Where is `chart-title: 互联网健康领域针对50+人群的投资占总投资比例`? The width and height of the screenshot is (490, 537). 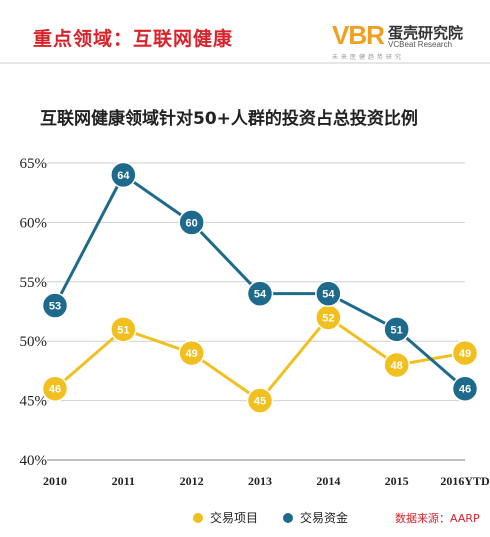
chart-title: 互联网健康领域针对50+人群的投资占总投资比例 is located at coordinates (229, 119).